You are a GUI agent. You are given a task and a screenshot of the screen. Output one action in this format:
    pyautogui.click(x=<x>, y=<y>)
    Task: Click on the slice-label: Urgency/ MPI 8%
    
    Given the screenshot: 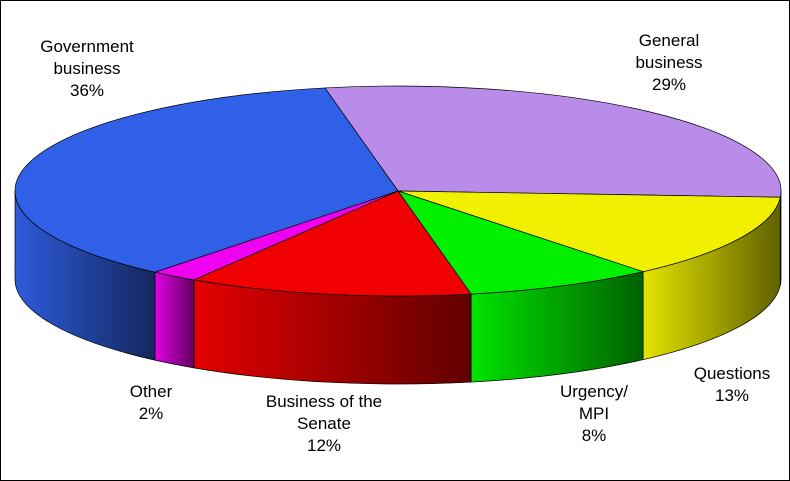 What is the action you would take?
    pyautogui.click(x=594, y=414)
    